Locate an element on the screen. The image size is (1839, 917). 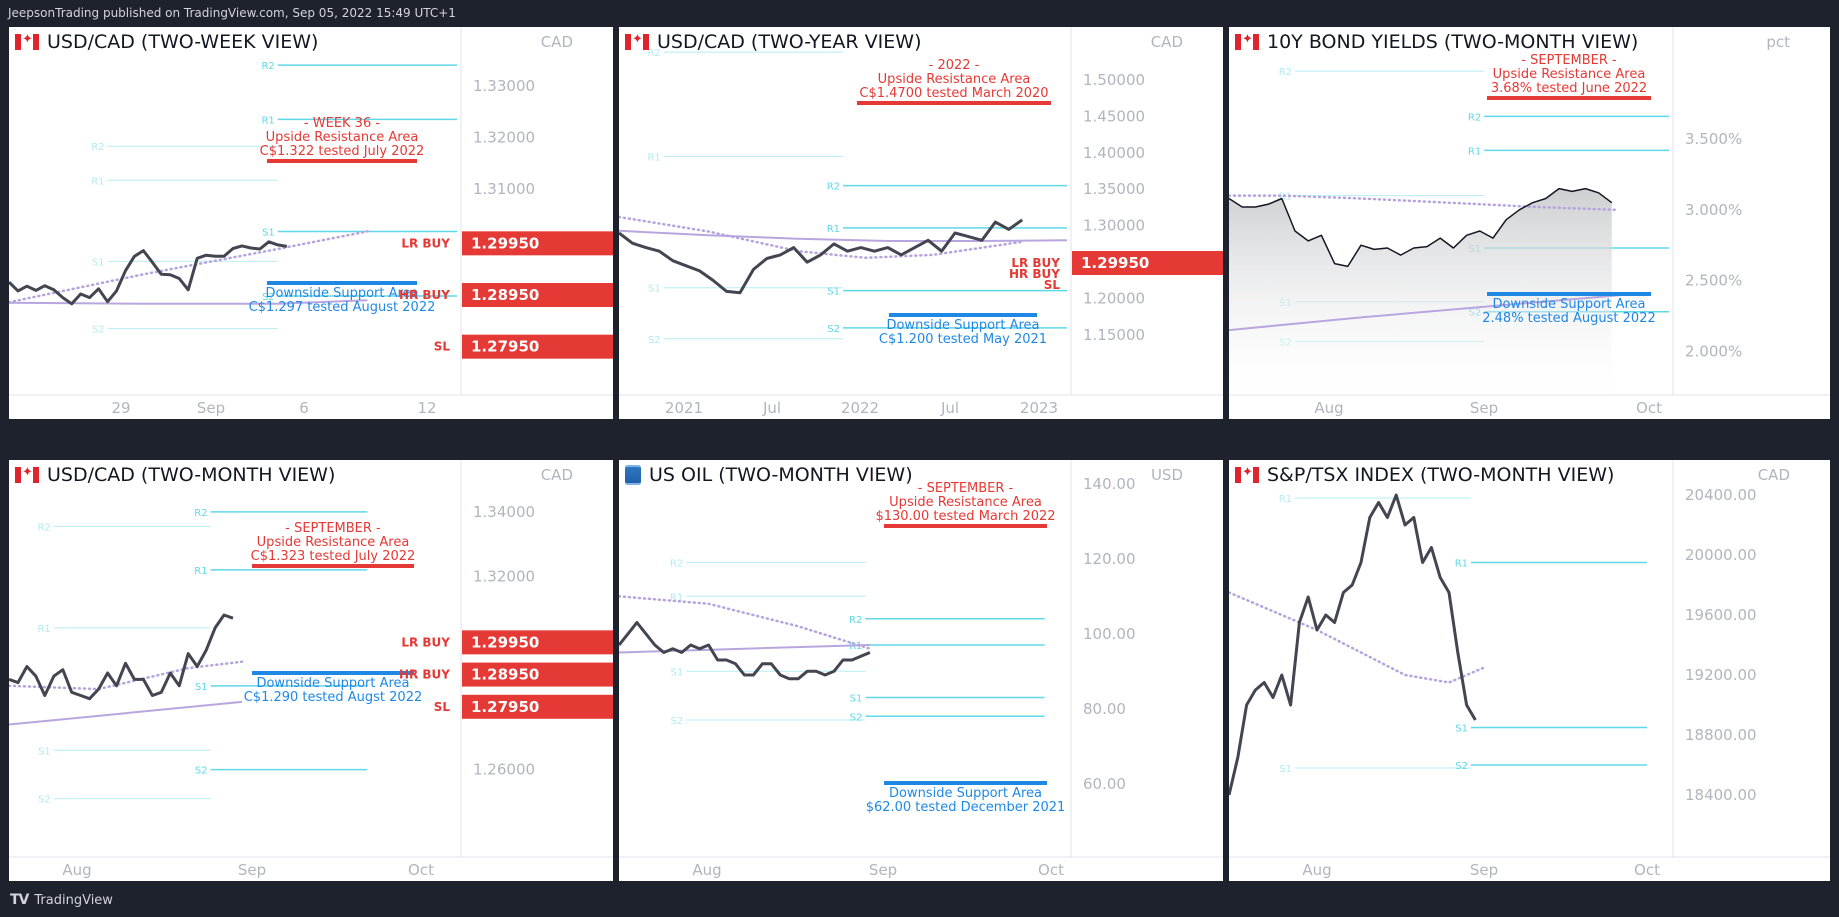
y-tick-label: 19600.00 is located at coordinates (1721, 615).